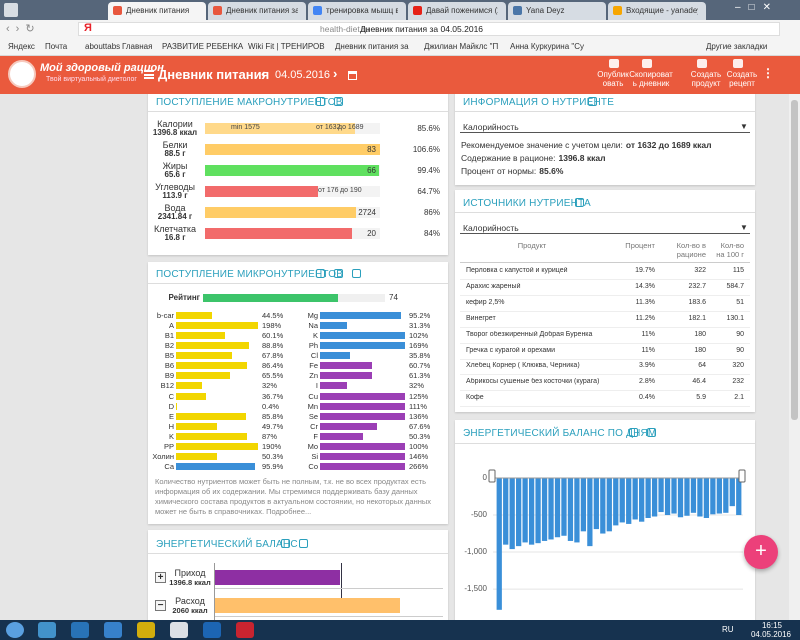 The height and width of the screenshot is (640, 800). I want to click on micro-percent: 88.8%, so click(273, 346).